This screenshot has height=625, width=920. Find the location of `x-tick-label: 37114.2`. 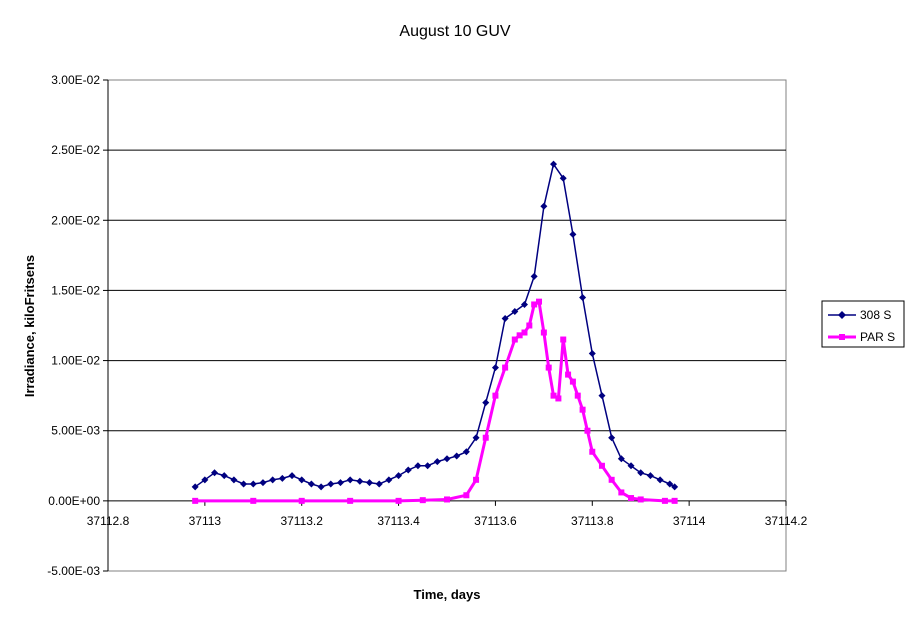

x-tick-label: 37114.2 is located at coordinates (786, 521).